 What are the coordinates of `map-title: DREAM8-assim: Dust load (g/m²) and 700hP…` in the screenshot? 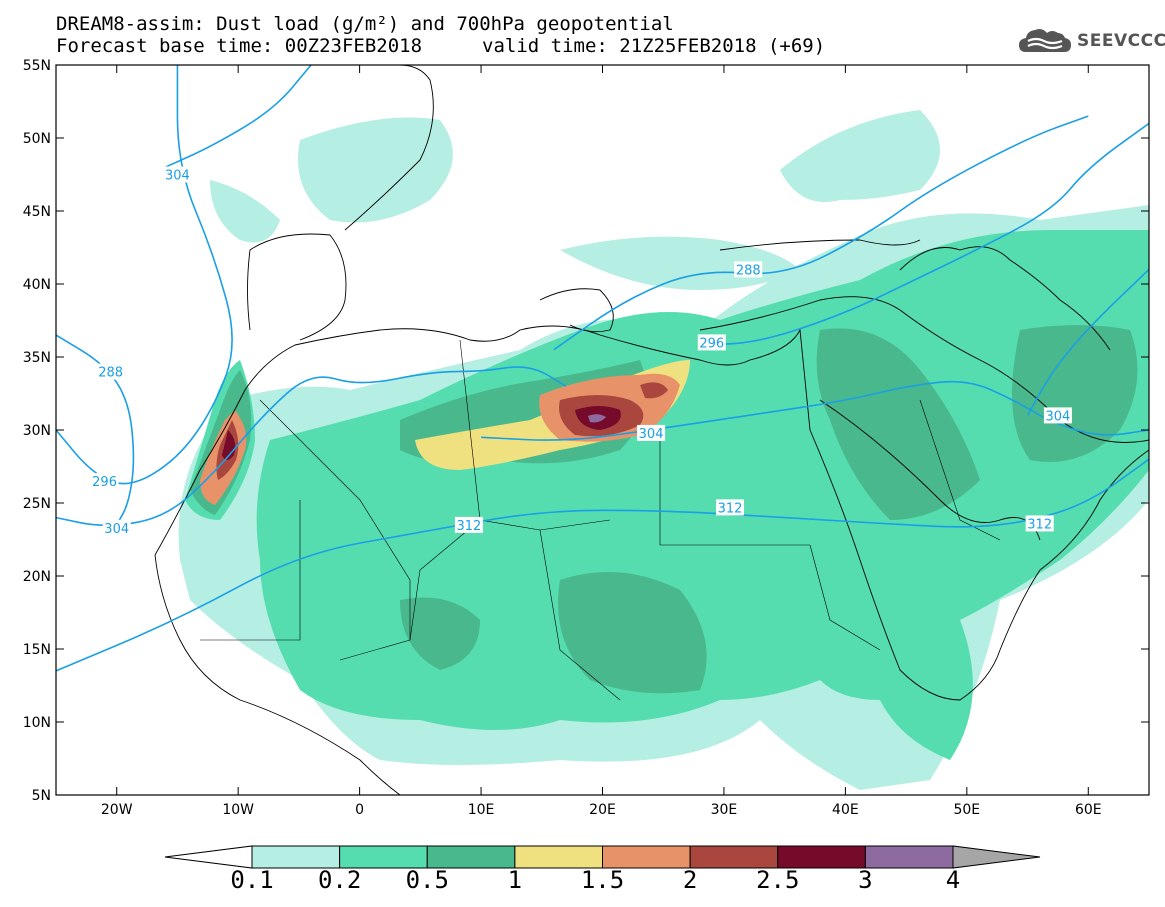 It's located at (365, 24).